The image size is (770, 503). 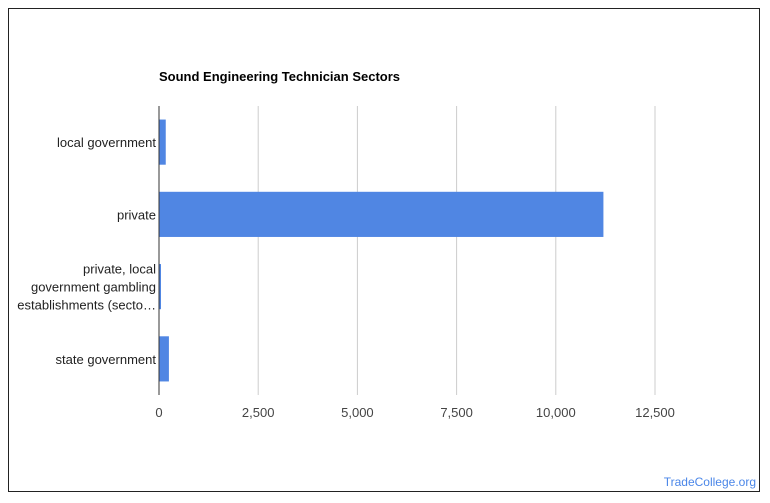 I want to click on category-label: state government, so click(x=106, y=359).